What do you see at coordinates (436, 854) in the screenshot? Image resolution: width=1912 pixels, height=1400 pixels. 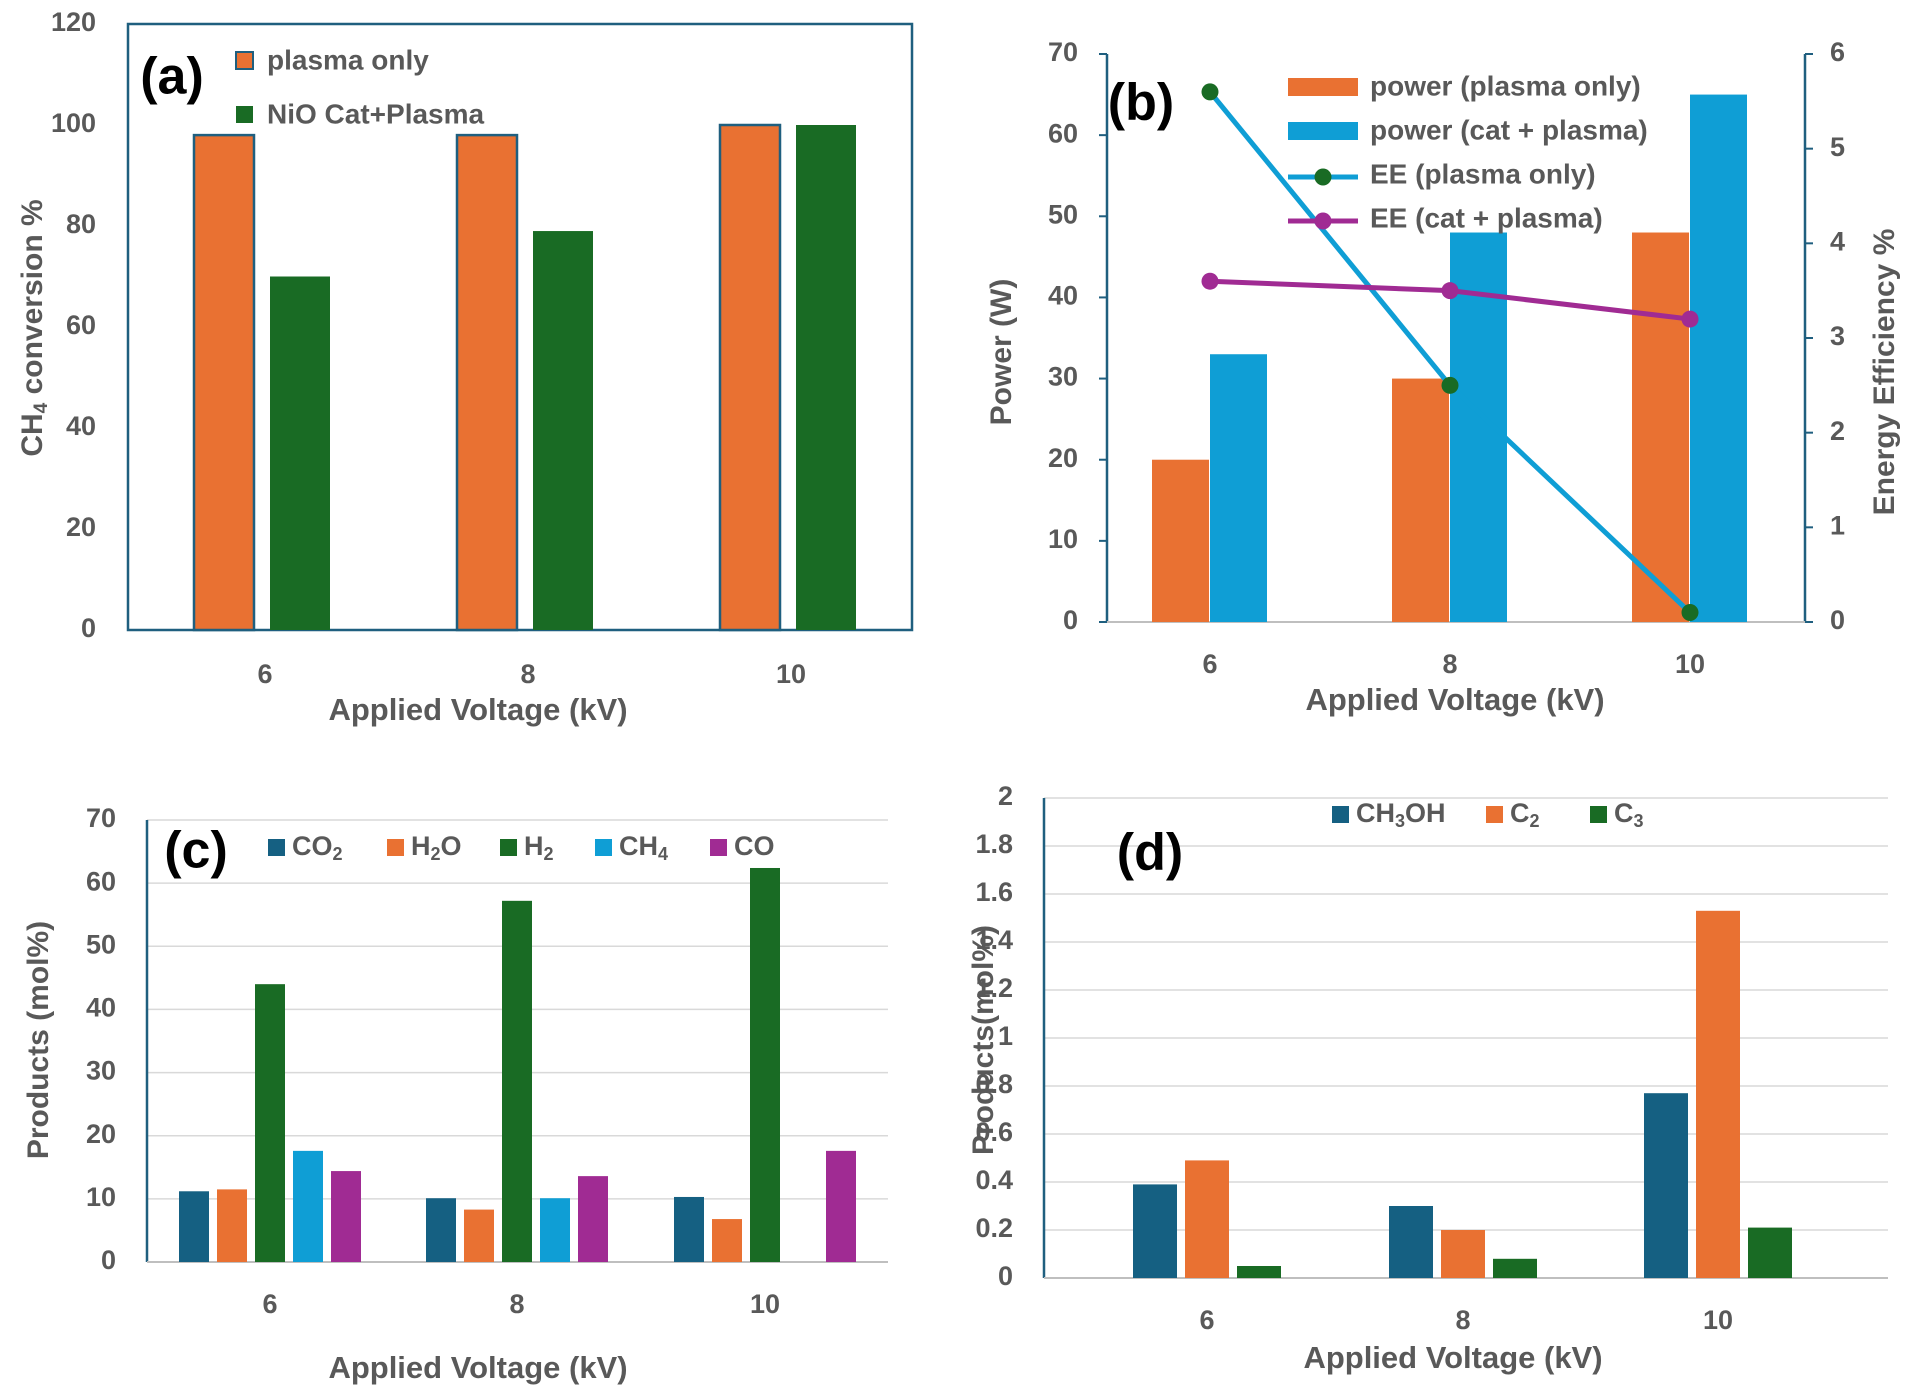 I see `legend-label-subscript: 2` at bounding box center [436, 854].